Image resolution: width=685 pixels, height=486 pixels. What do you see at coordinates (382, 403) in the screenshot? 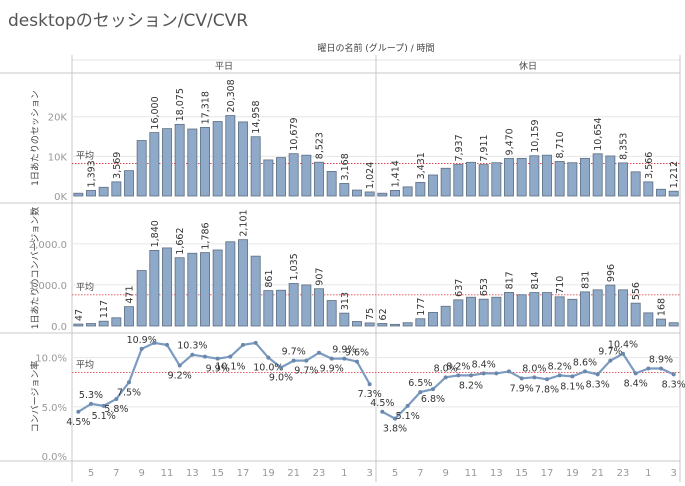
I see `data-label-cvr: 4.5%` at bounding box center [382, 403].